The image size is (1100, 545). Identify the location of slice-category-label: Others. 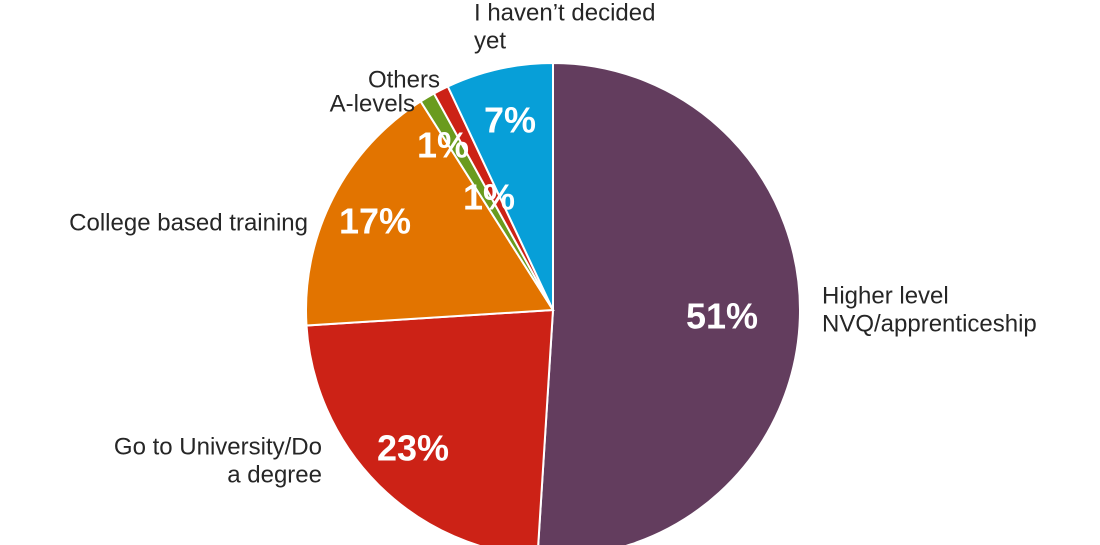
(404, 80).